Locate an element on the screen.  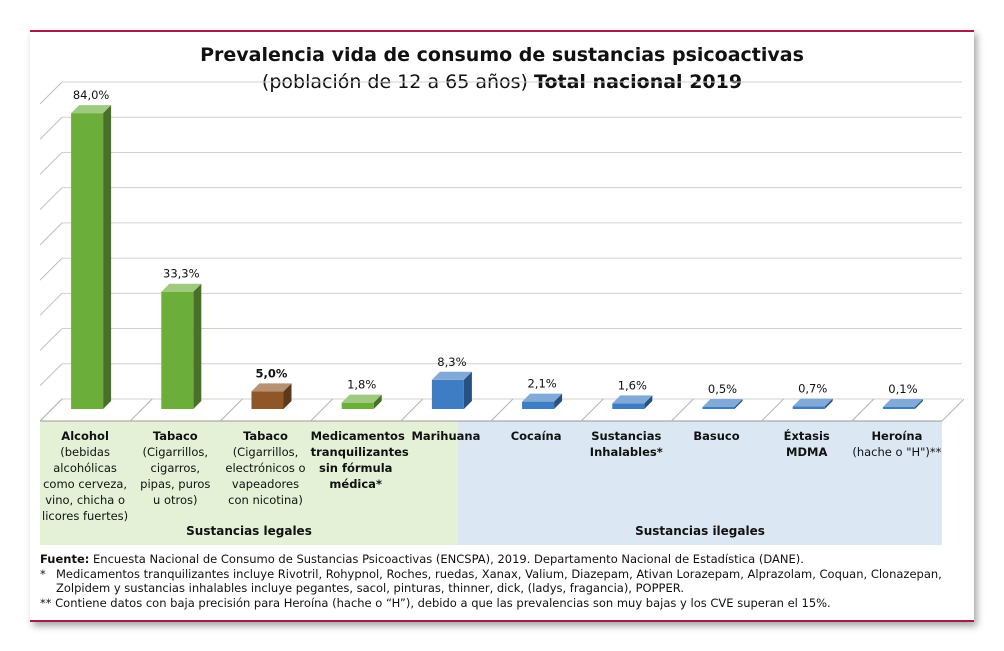
bar-value-label: 84,0% is located at coordinates (91, 95).